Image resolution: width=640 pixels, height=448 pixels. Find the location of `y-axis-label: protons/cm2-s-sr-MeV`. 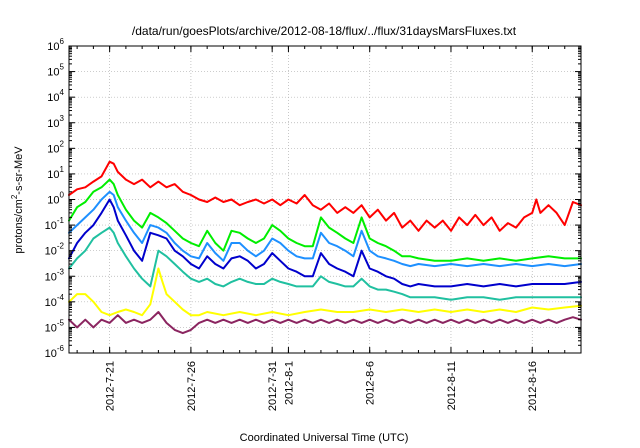

y-axis-label: protons/cm2-s-sr-MeV is located at coordinates (17, 200).